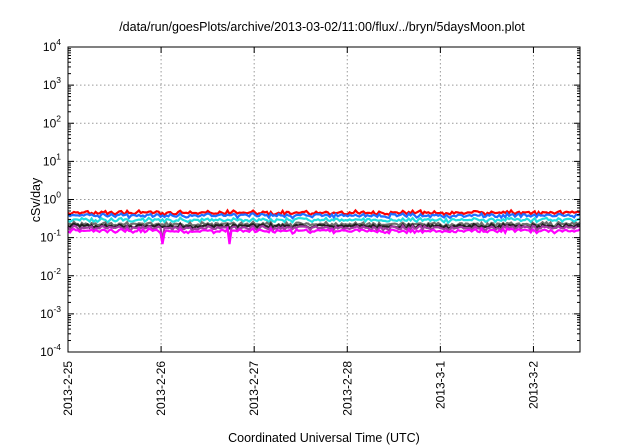  What do you see at coordinates (52, 198) in the screenshot?
I see `y-tick-label: 10⁰` at bounding box center [52, 198].